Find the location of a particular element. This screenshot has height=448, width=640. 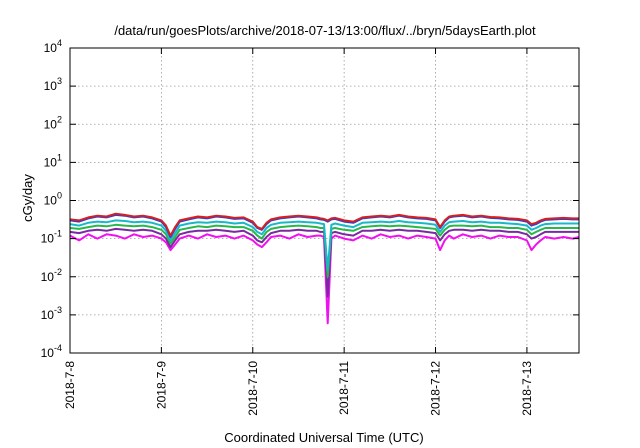

x-tick-label: 2018-7-13 is located at coordinates (527, 388).